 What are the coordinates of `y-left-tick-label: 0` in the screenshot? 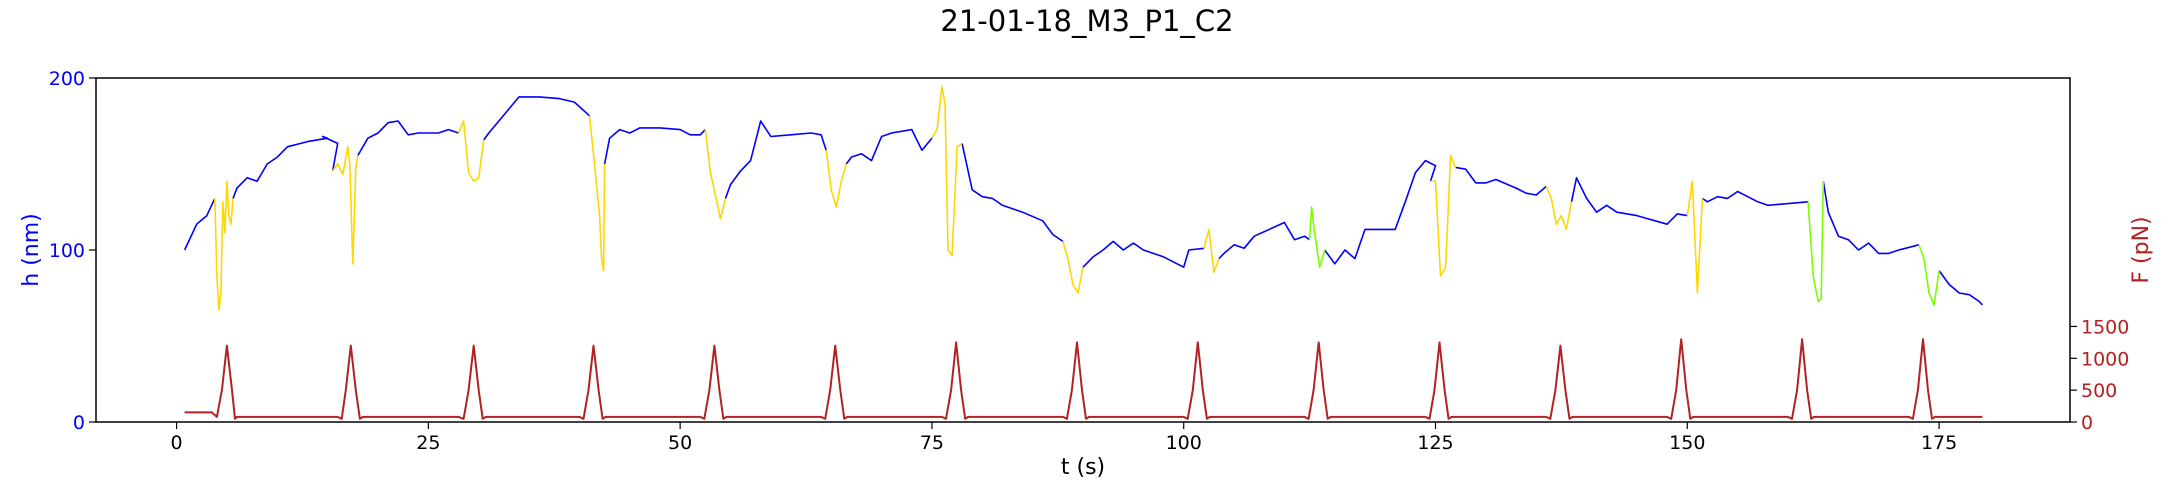 It's located at (79, 423).